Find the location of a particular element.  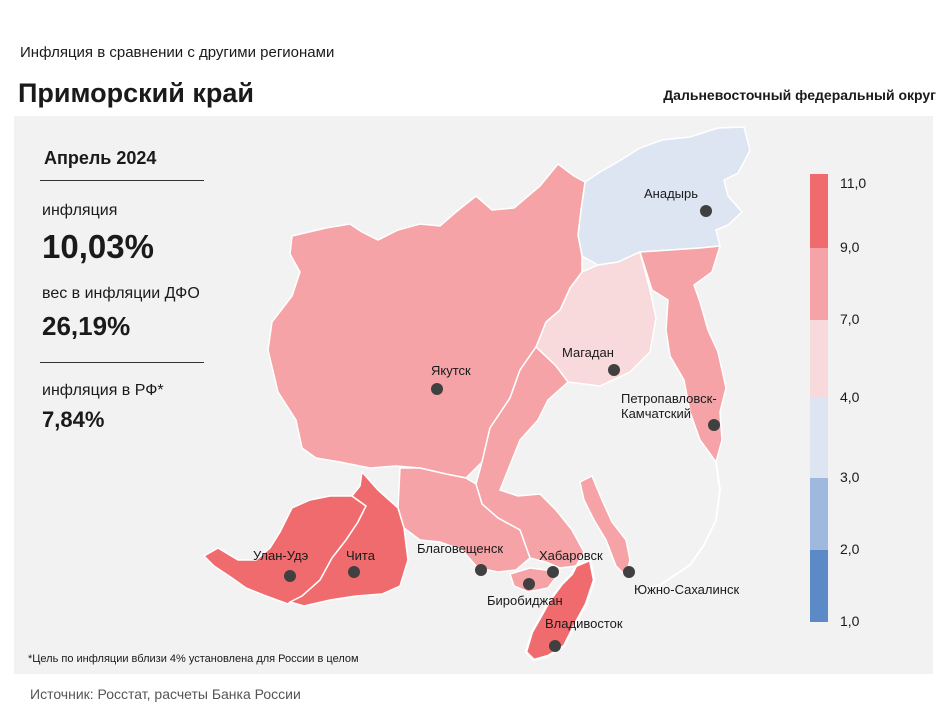

divider-top is located at coordinates (122, 180).